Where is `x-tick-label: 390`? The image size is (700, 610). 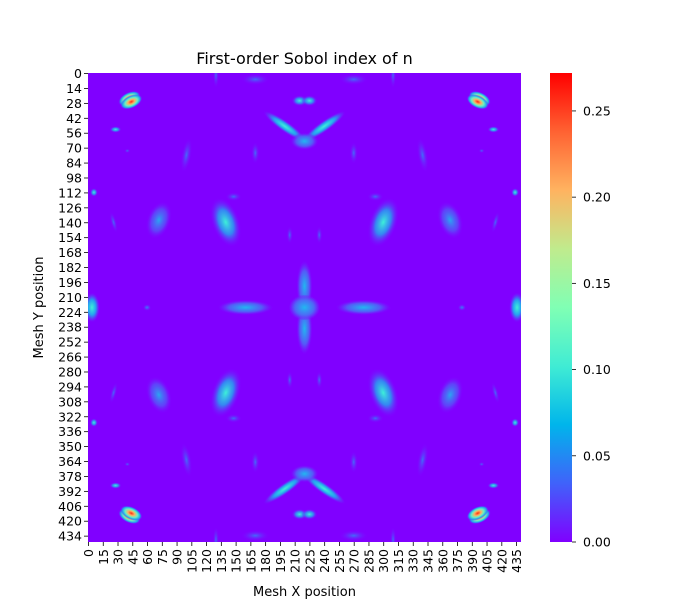
x-tick-label: 390 is located at coordinates (472, 561).